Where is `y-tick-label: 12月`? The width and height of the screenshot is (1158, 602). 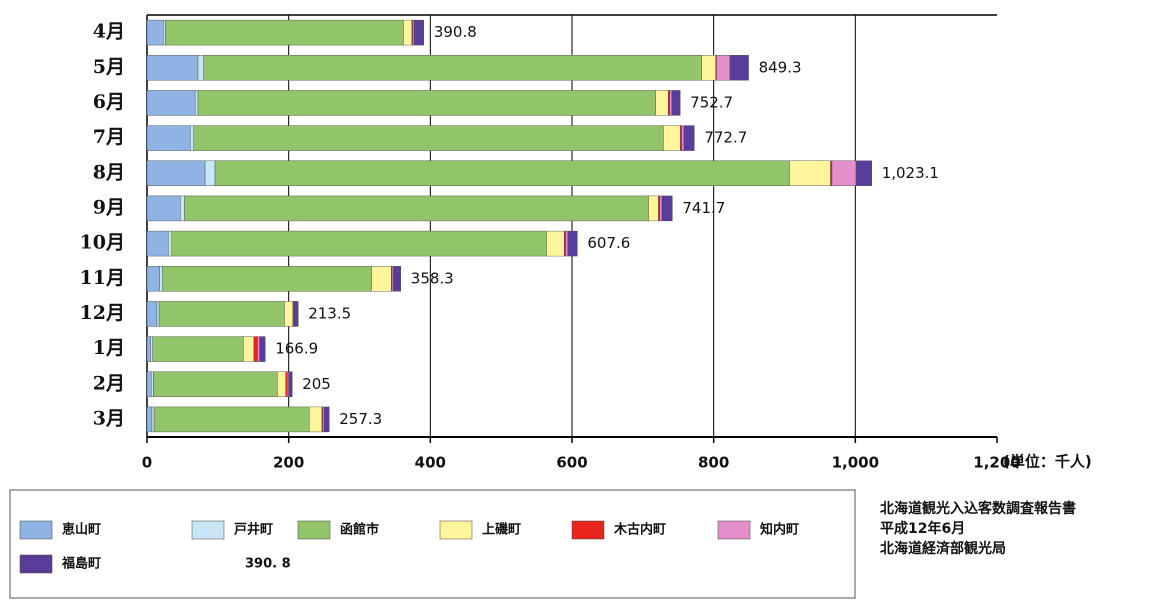 y-tick-label: 12月 is located at coordinates (102, 313).